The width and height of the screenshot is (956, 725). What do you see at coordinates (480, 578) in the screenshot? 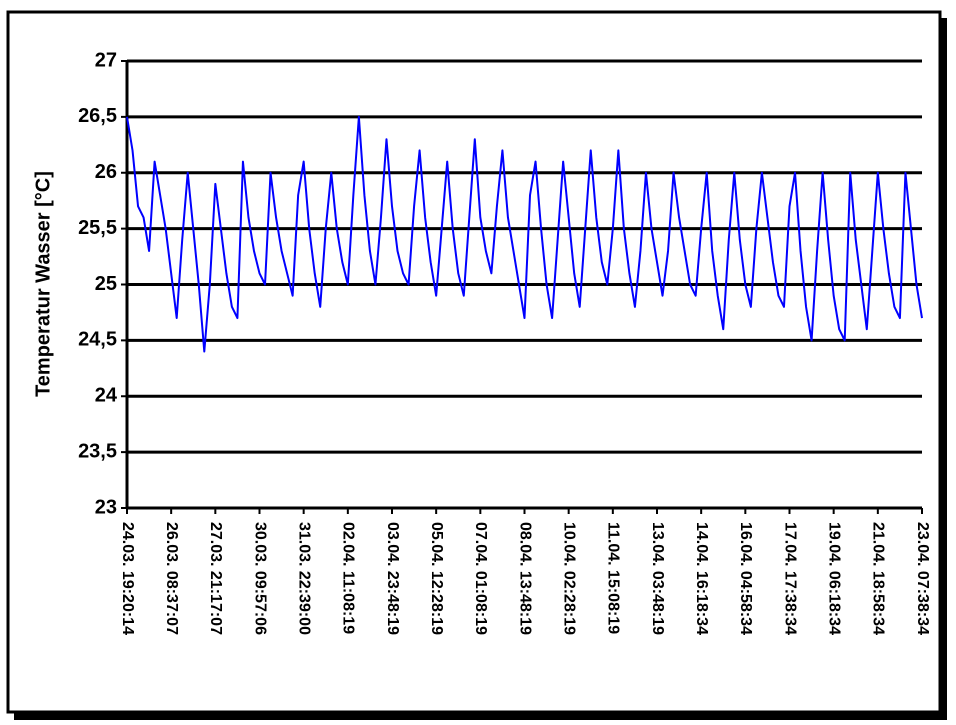
I see `x-tick-label: 07.04. 01:08:19` at bounding box center [480, 578].